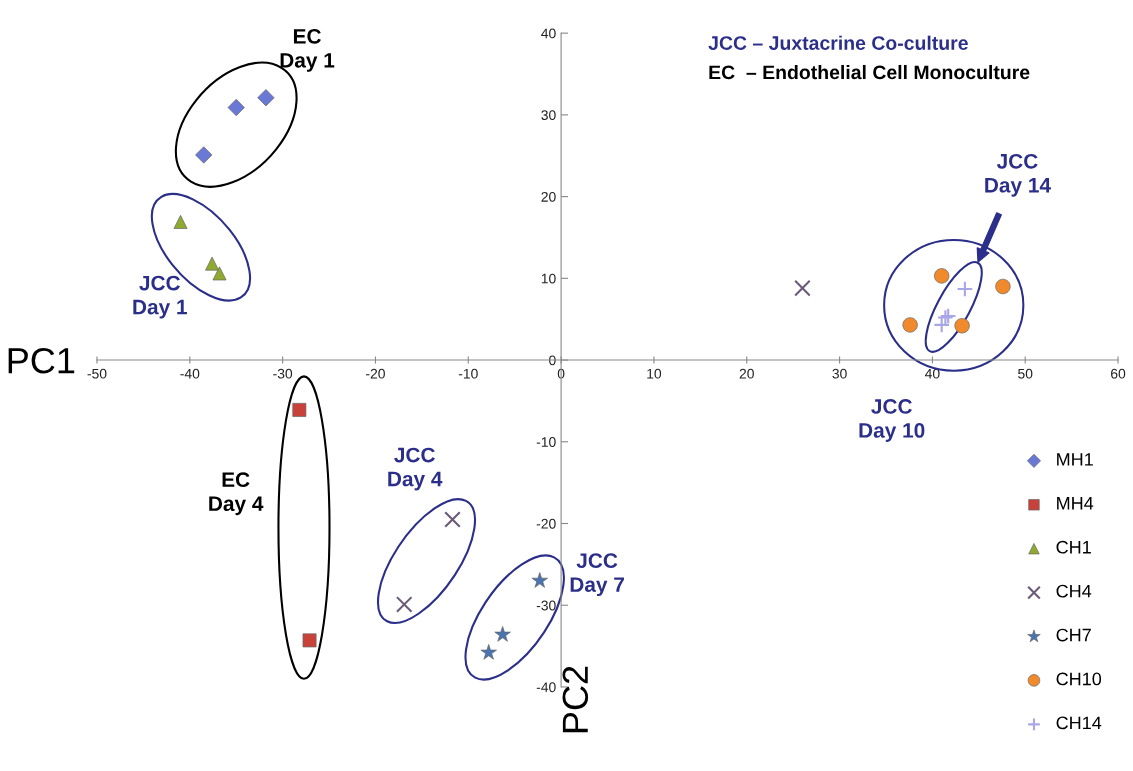 The image size is (1133, 771). What do you see at coordinates (546, 442) in the screenshot?
I see `y-tick-label: -10` at bounding box center [546, 442].